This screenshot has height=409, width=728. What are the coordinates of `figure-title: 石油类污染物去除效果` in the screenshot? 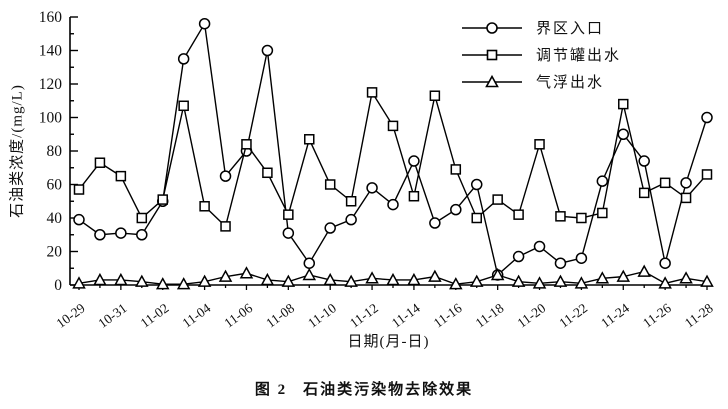 It's located at (388, 390).